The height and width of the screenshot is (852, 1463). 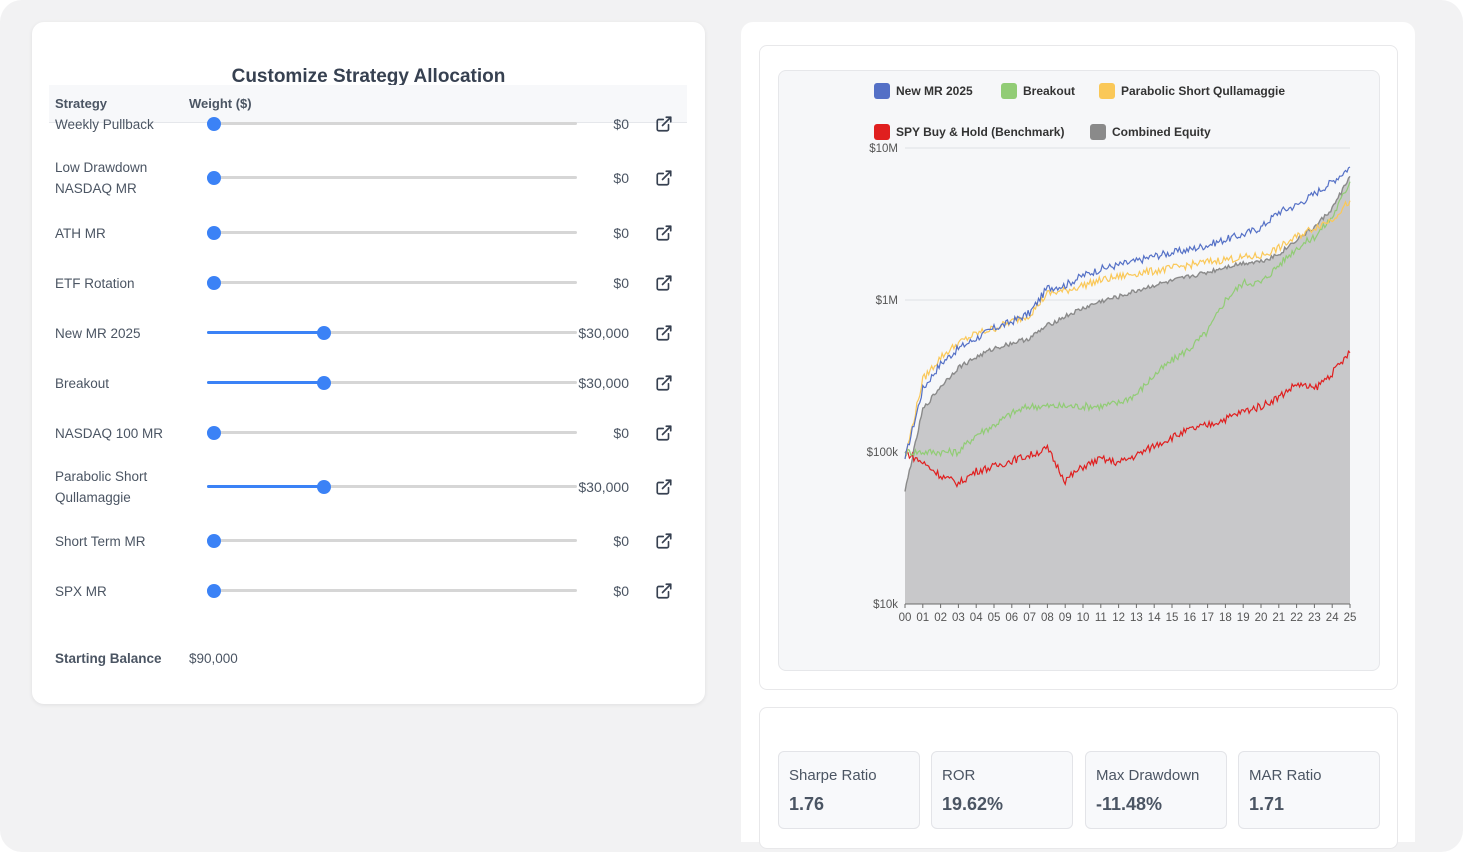 What do you see at coordinates (1065, 618) in the screenshot?
I see `x-tick-label: 09` at bounding box center [1065, 618].